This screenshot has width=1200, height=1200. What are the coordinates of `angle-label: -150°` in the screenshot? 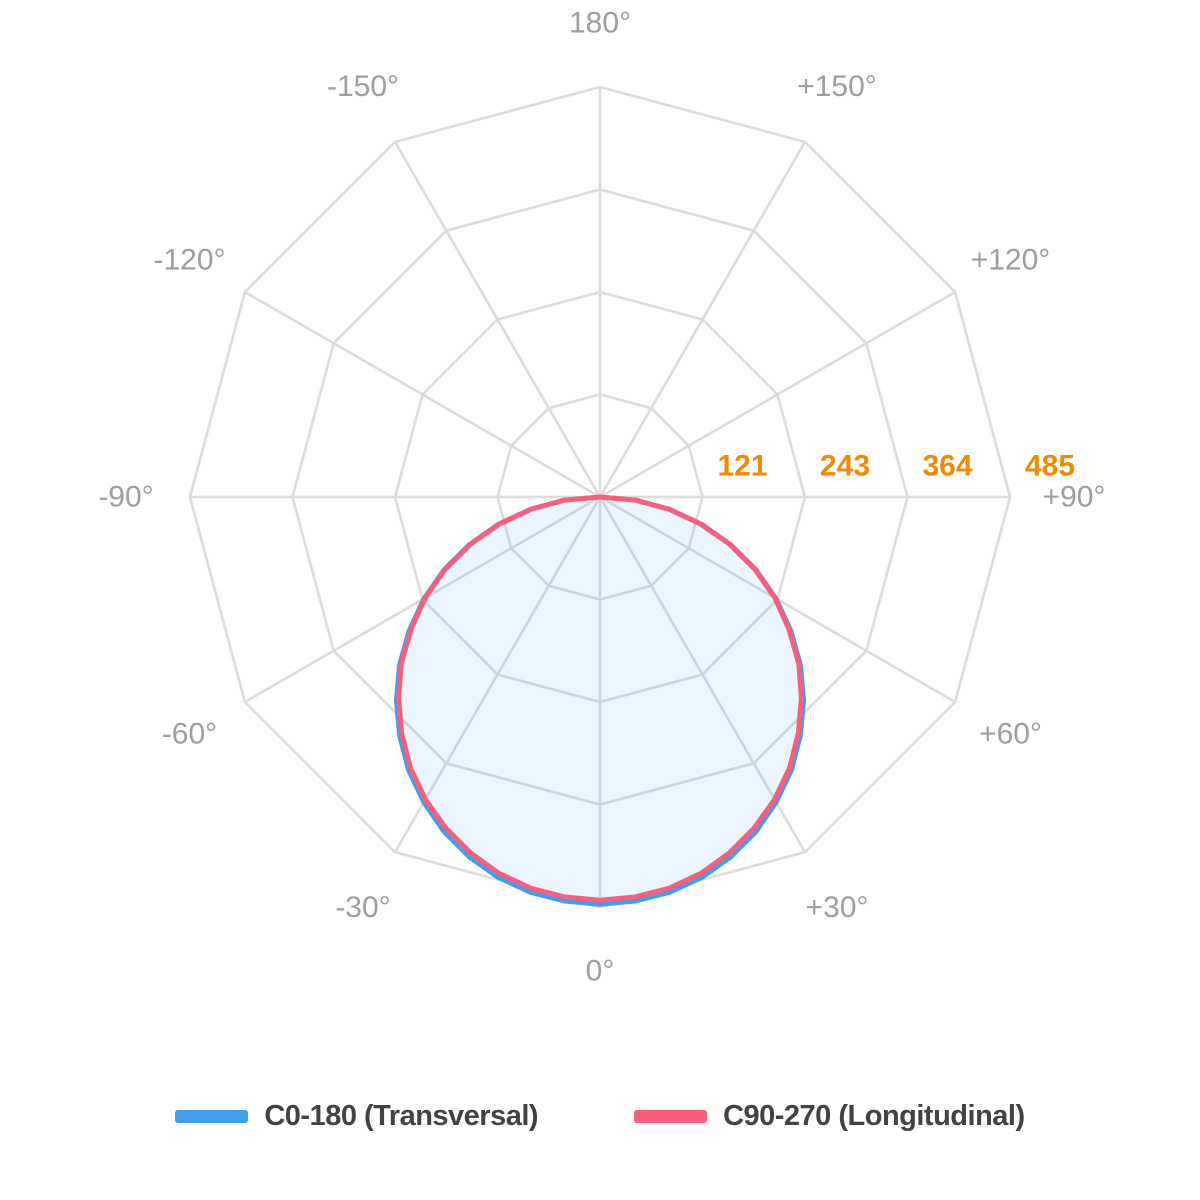 It's located at (363, 86).